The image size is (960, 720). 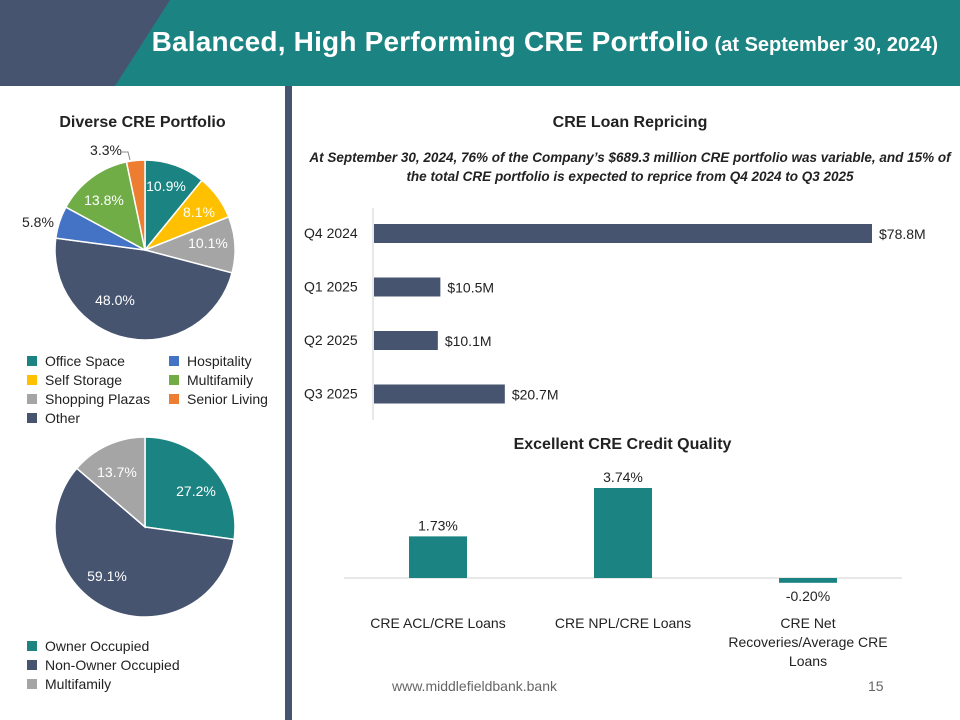 What do you see at coordinates (85, 361) in the screenshot?
I see `legend-label: Office Space` at bounding box center [85, 361].